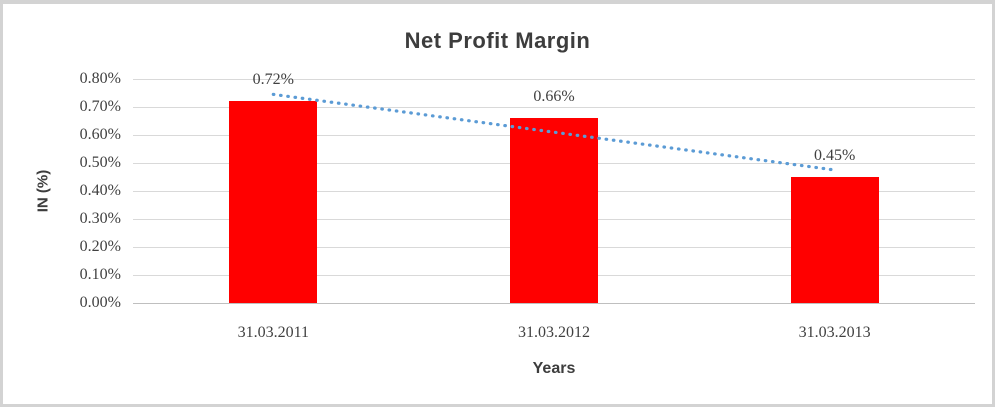 Image resolution: width=995 pixels, height=407 pixels. I want to click on y-tick-label: 0.60%, so click(100, 134).